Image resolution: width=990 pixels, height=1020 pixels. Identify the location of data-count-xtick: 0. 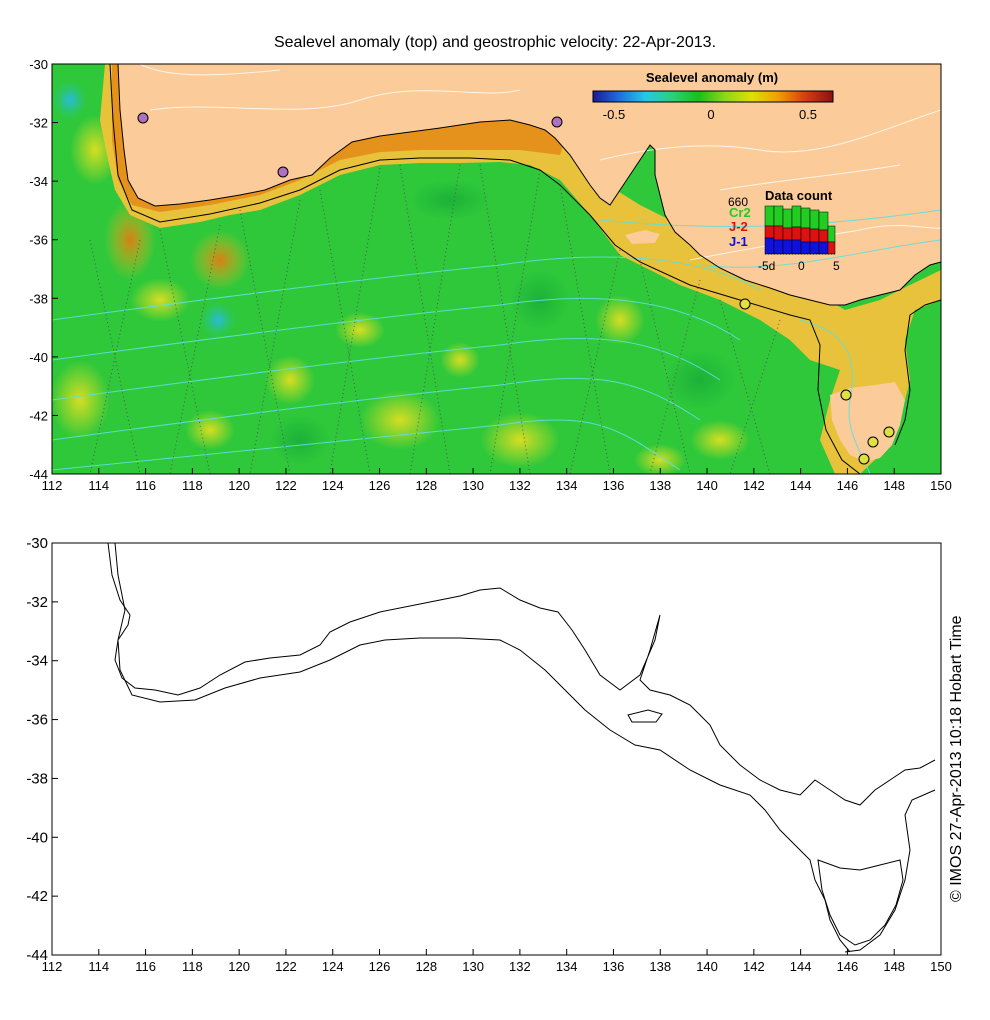
(801, 266).